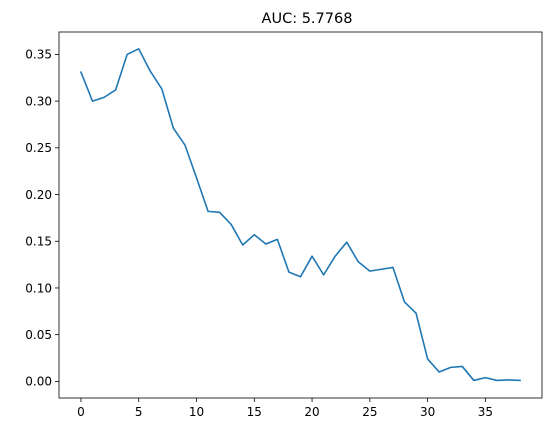 Image resolution: width=556 pixels, height=435 pixels. Describe the element at coordinates (38, 242) in the screenshot. I see `y-tick-label: 0.15` at that location.